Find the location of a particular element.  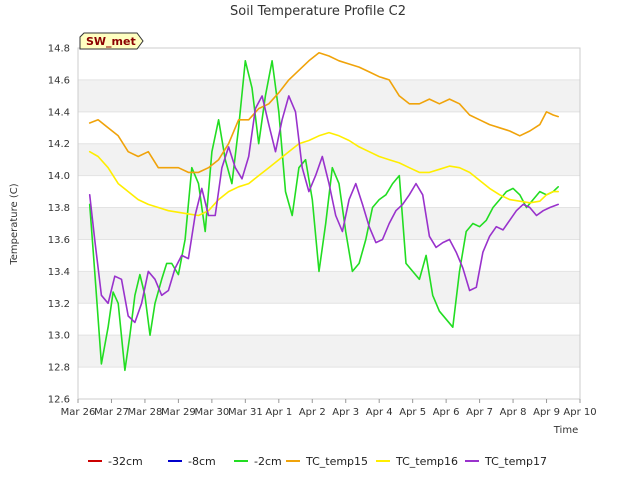

y-tick-label: 13.0 is located at coordinates (59, 336).